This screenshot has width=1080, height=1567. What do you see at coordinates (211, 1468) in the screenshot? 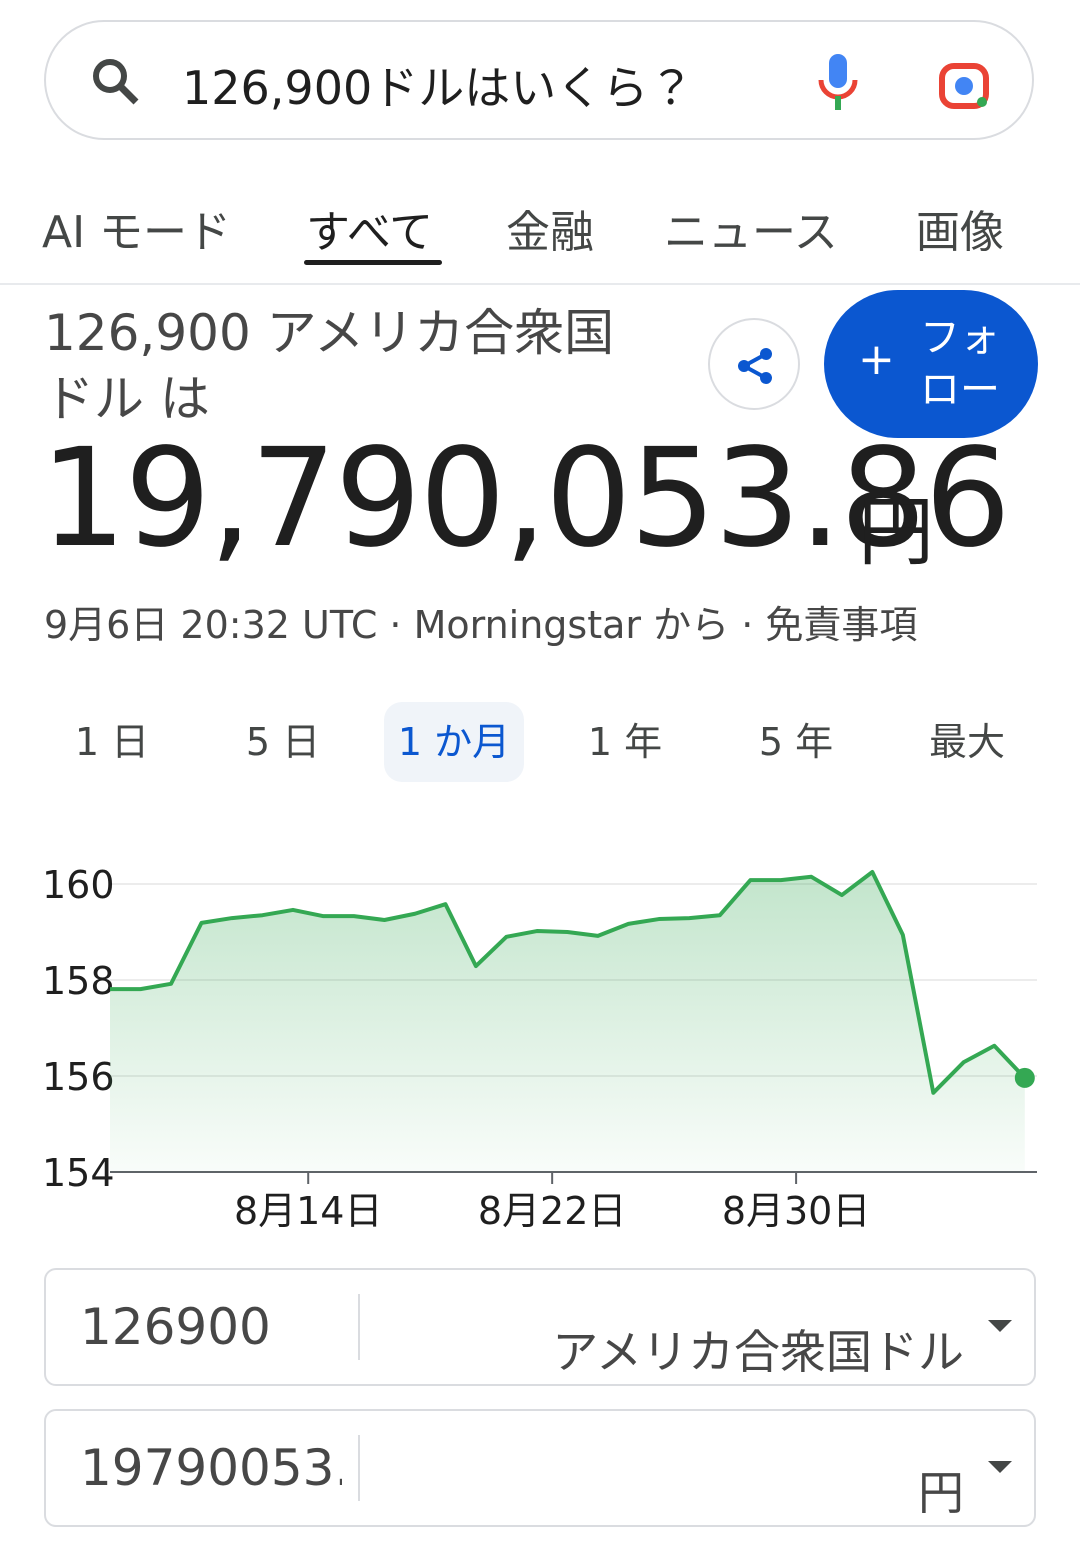
I see `to-amount: 19790053.86` at bounding box center [211, 1468].